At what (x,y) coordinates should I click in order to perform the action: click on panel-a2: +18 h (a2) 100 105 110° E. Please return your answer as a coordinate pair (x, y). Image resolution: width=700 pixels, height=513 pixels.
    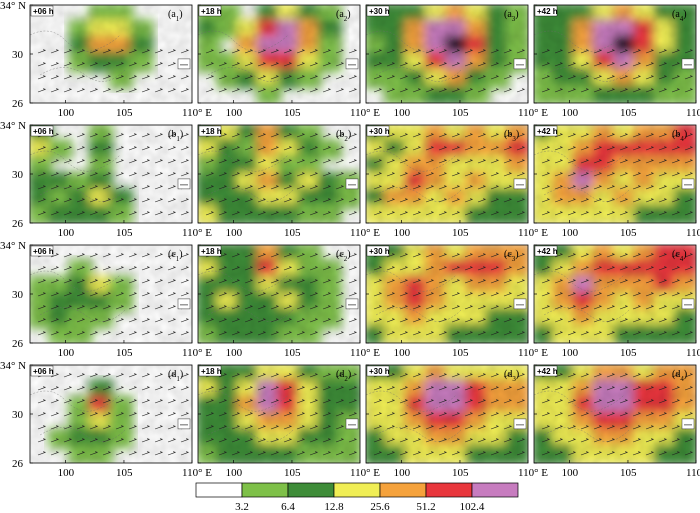
    Looking at the image, I should click on (288, 61).